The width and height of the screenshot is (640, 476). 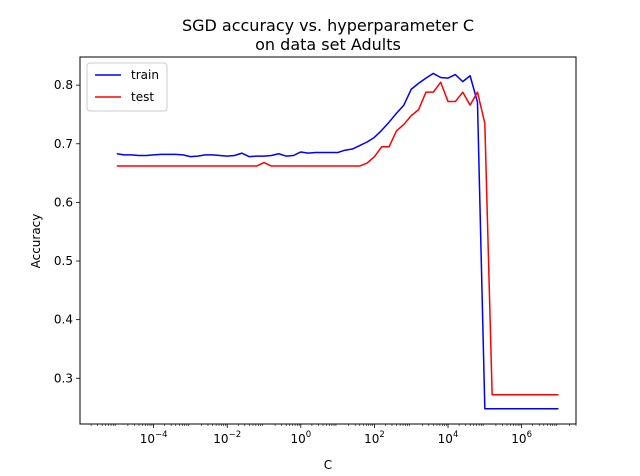 What do you see at coordinates (63, 378) in the screenshot?
I see `y-tick-label: 0.3` at bounding box center [63, 378].